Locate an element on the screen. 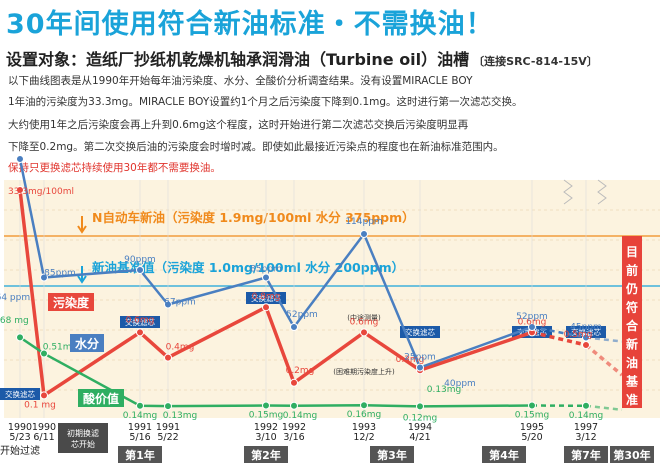 This screenshot has width=668, height=471. final-status-char: 新 is located at coordinates (632, 344).